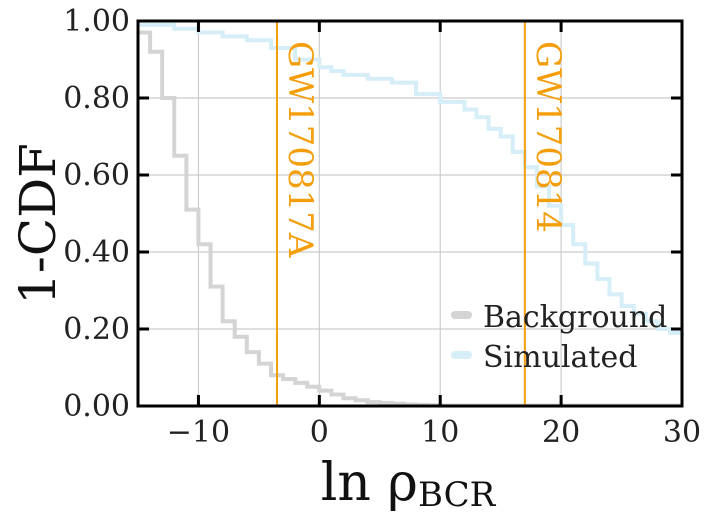 Image resolution: width=706 pixels, height=519 pixels. Describe the element at coordinates (561, 432) in the screenshot. I see `x-tick-label: 20` at that location.